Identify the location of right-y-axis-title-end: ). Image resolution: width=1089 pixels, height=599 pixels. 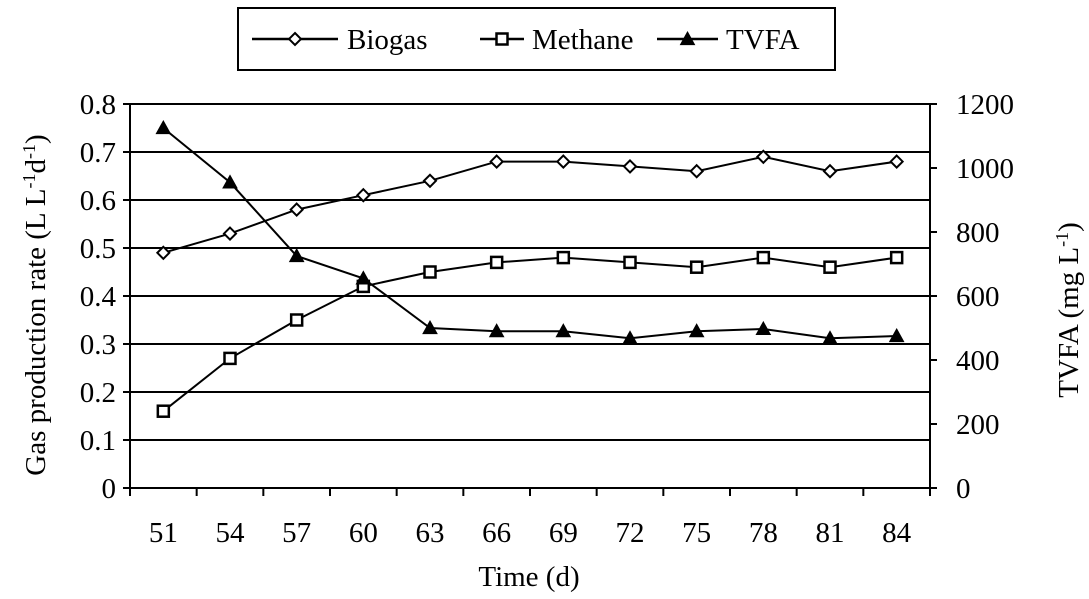
(1069, 227).